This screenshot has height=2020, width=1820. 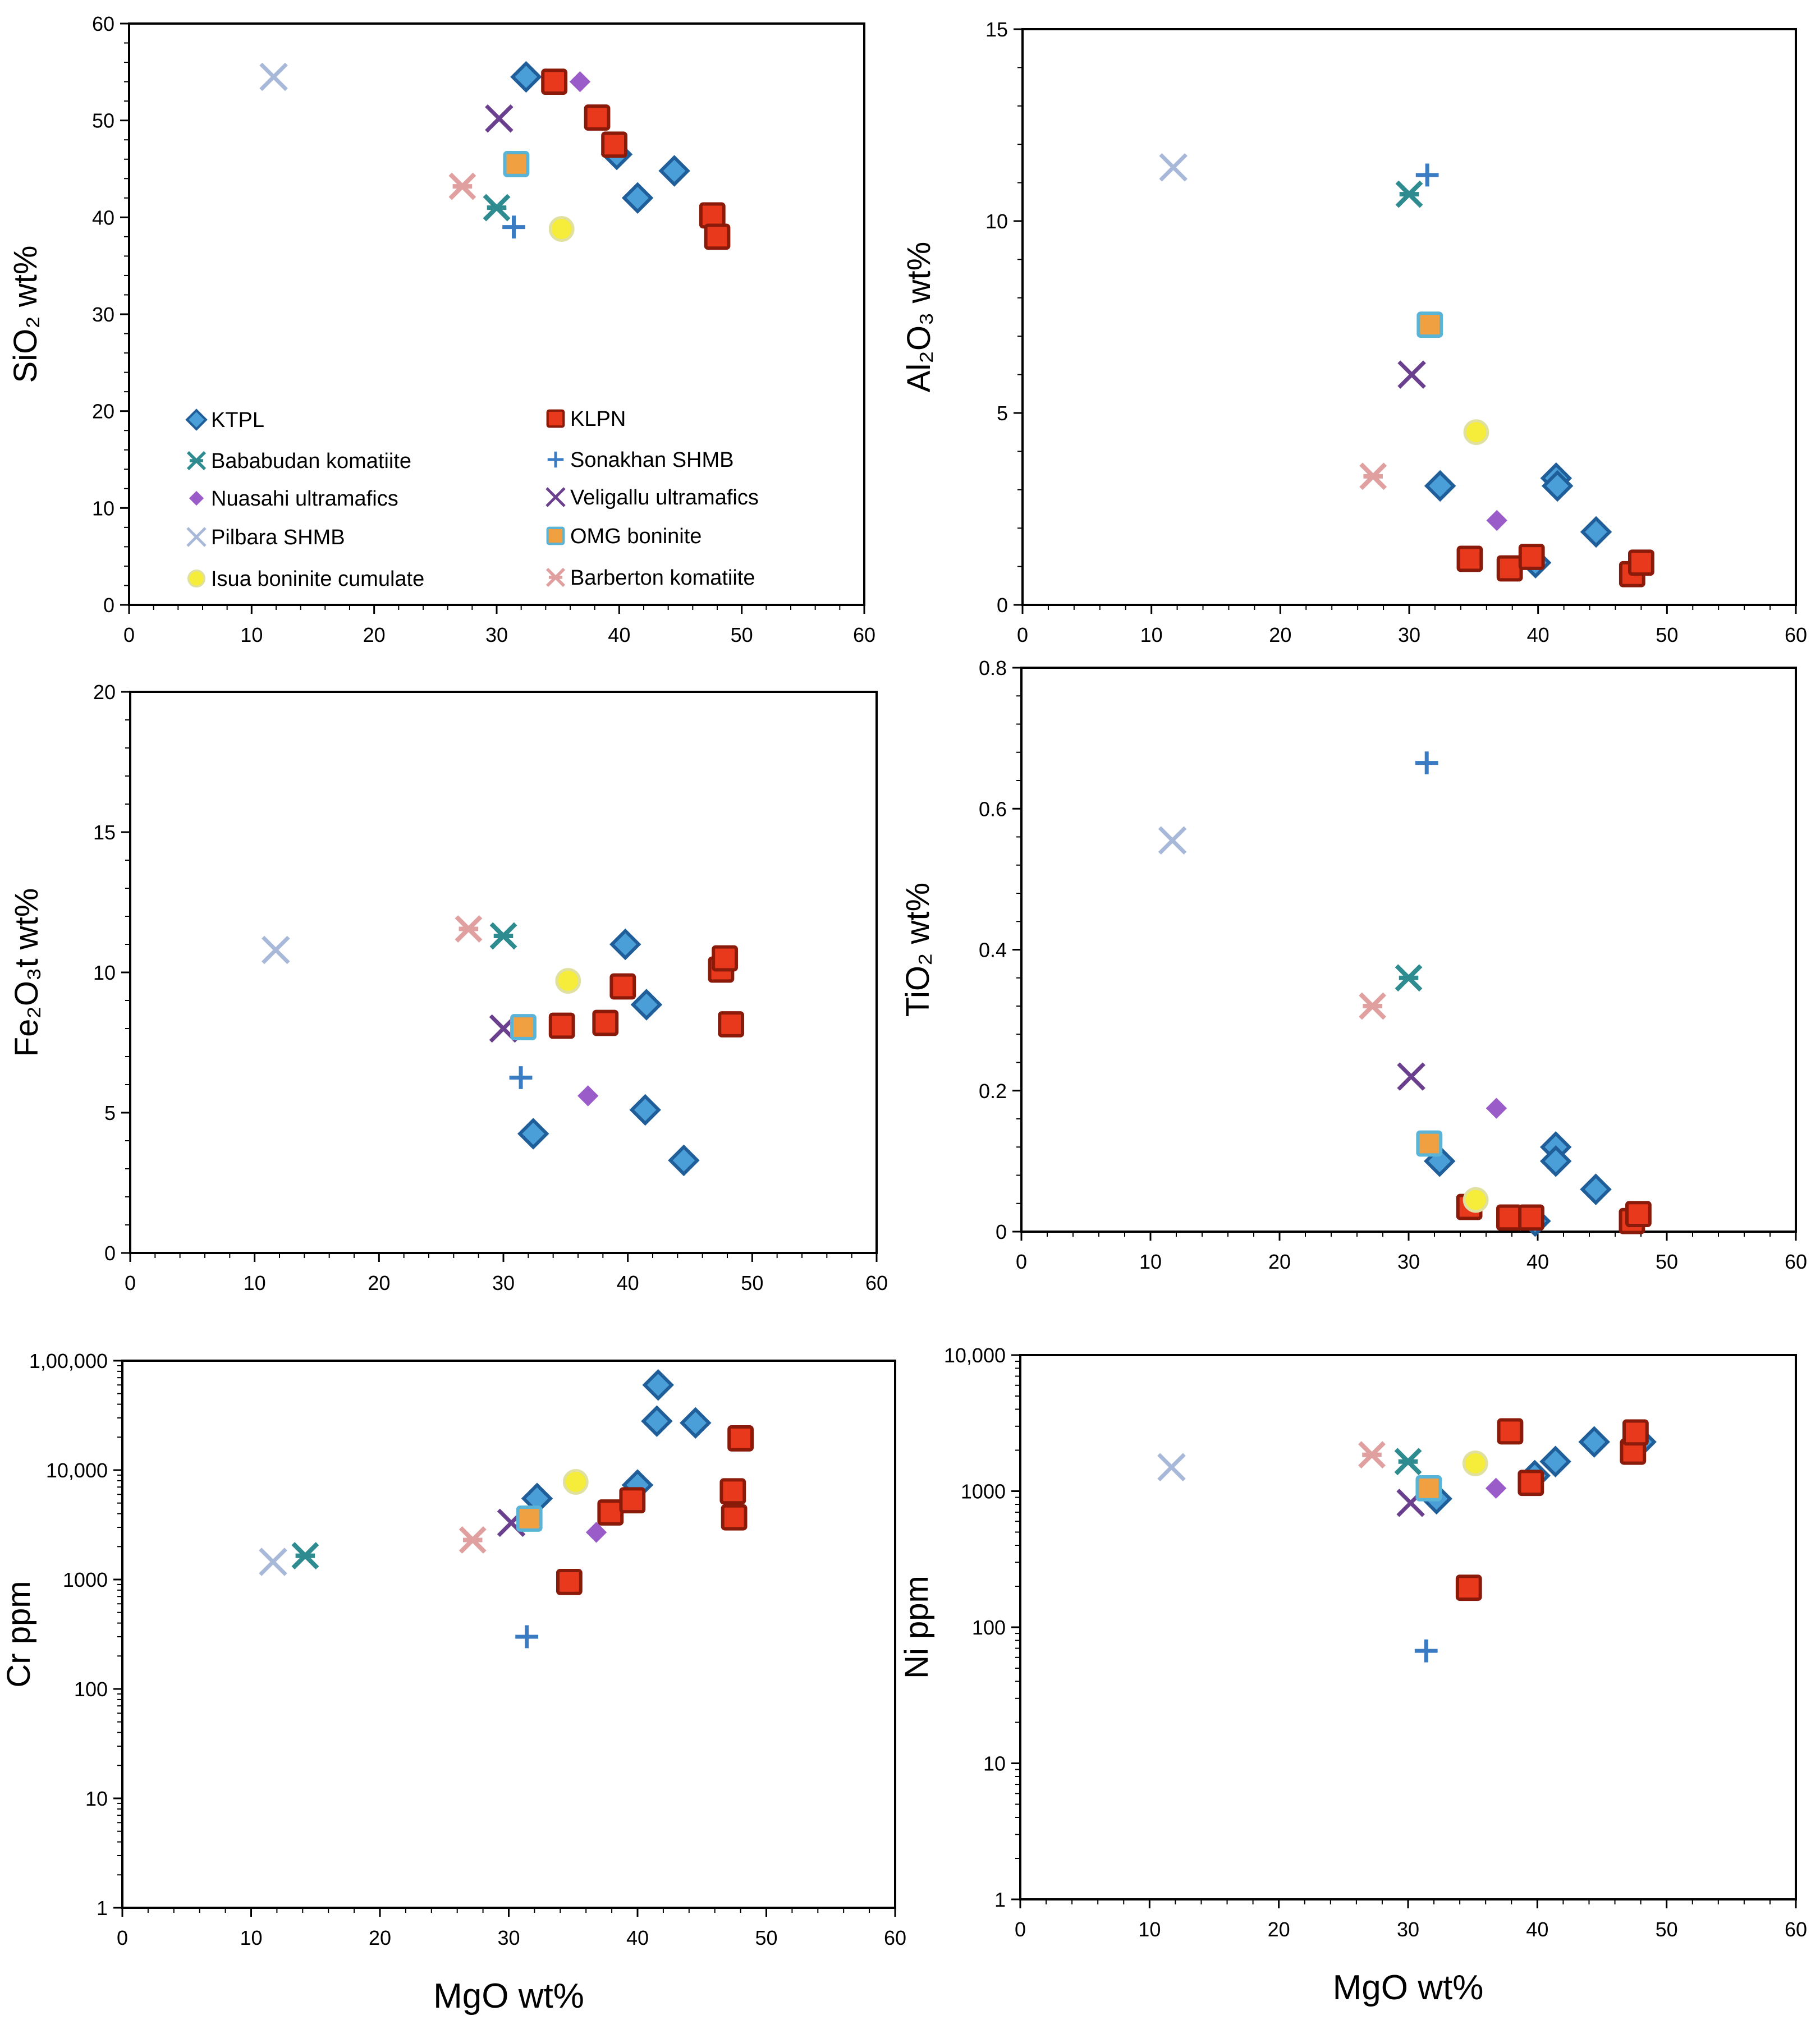 What do you see at coordinates (636, 536) in the screenshot?
I see `legend-label: OMG boninite` at bounding box center [636, 536].